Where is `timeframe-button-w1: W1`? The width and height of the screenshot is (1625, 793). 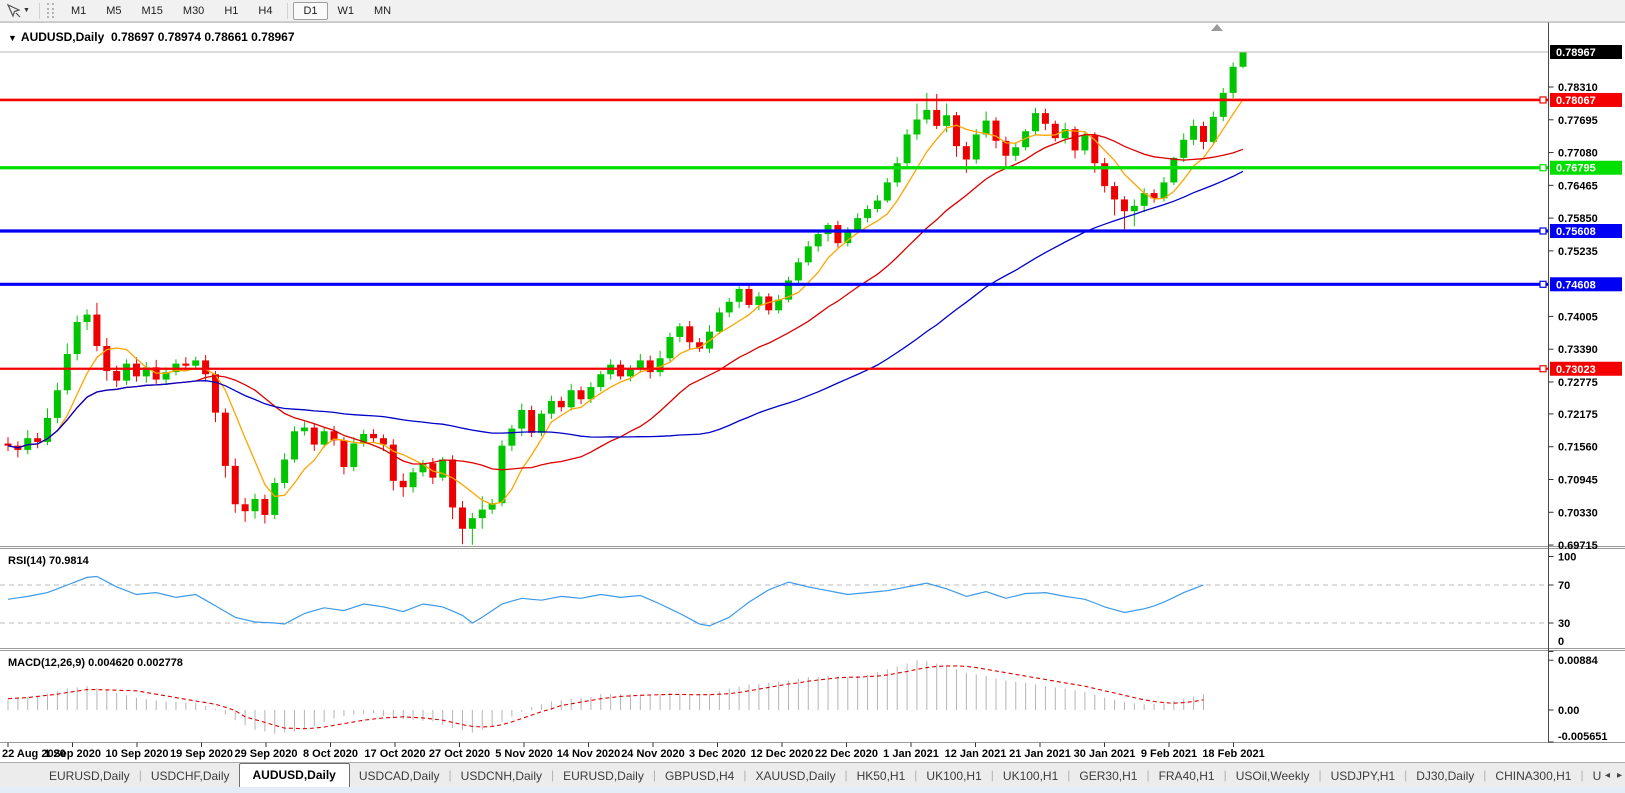 timeframe-button-w1: W1 is located at coordinates (346, 10).